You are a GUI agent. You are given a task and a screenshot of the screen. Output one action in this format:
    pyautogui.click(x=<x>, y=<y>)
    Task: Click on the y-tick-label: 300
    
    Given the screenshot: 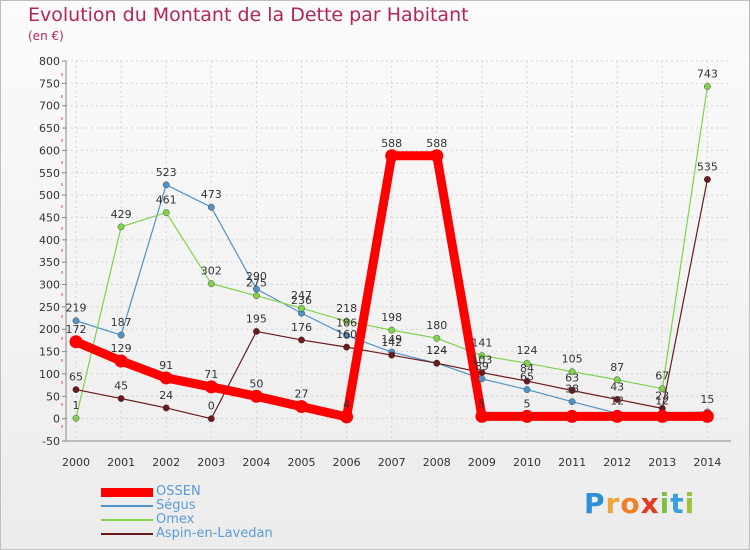 What is the action you would take?
    pyautogui.click(x=49, y=285)
    